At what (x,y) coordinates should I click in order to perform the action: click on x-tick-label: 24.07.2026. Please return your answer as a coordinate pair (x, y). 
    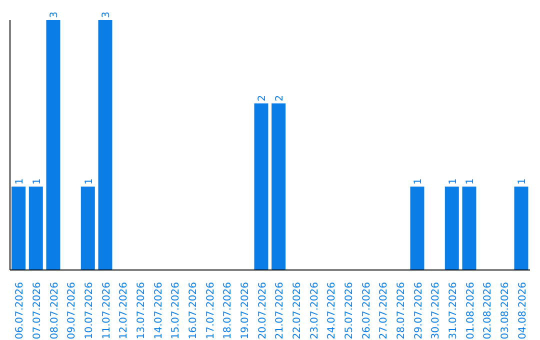
    Looking at the image, I should click on (332, 311).